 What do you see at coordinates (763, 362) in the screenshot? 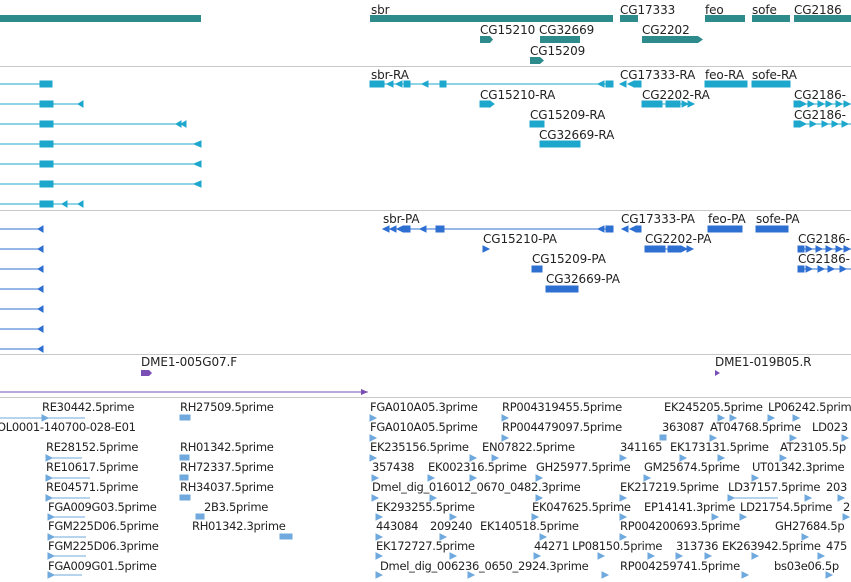
I see `insertion-label: DME1-019B05.R` at bounding box center [763, 362].